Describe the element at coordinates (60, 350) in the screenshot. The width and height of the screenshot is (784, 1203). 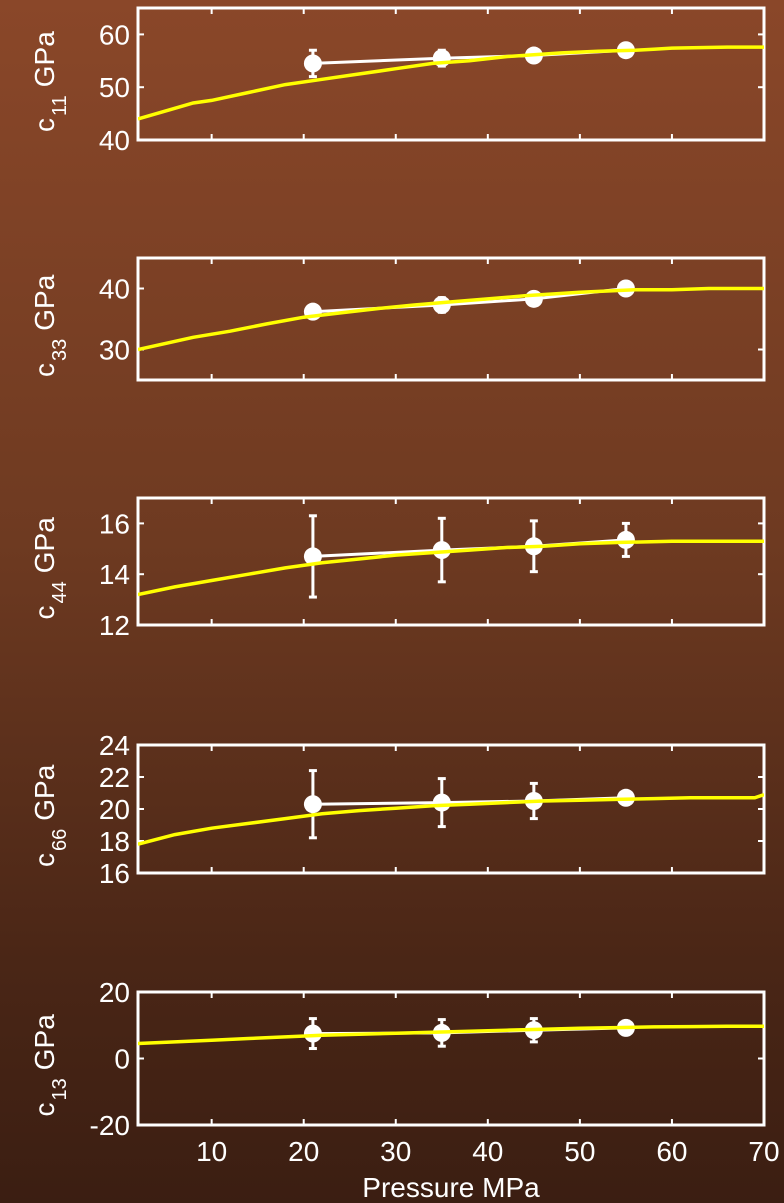
I see `y-axis-label-sub: 33` at that location.